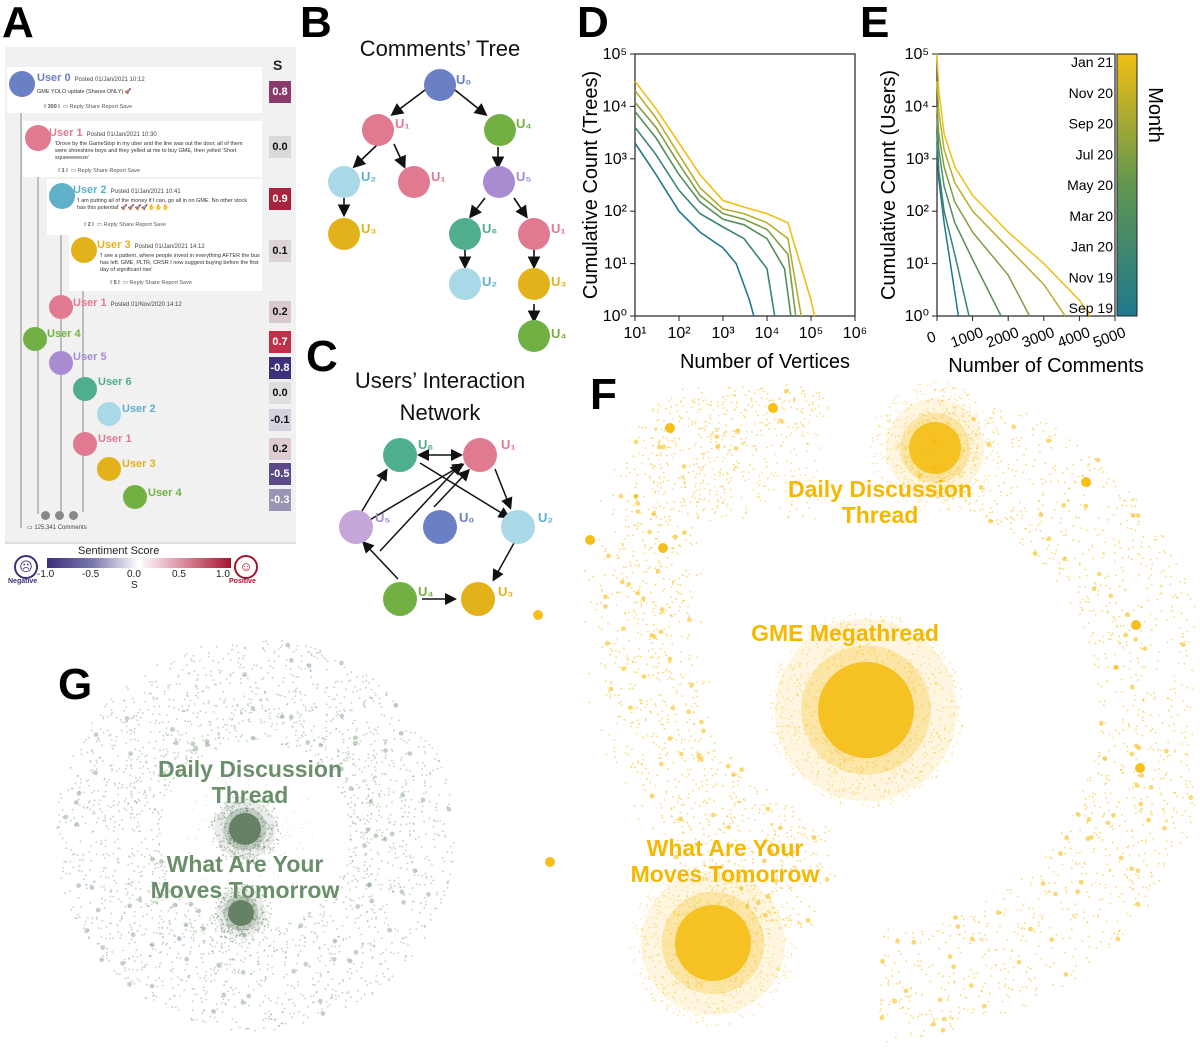 The height and width of the screenshot is (1061, 1200). What do you see at coordinates (559, 281) in the screenshot?
I see `tree-node-label: U₃` at bounding box center [559, 281].